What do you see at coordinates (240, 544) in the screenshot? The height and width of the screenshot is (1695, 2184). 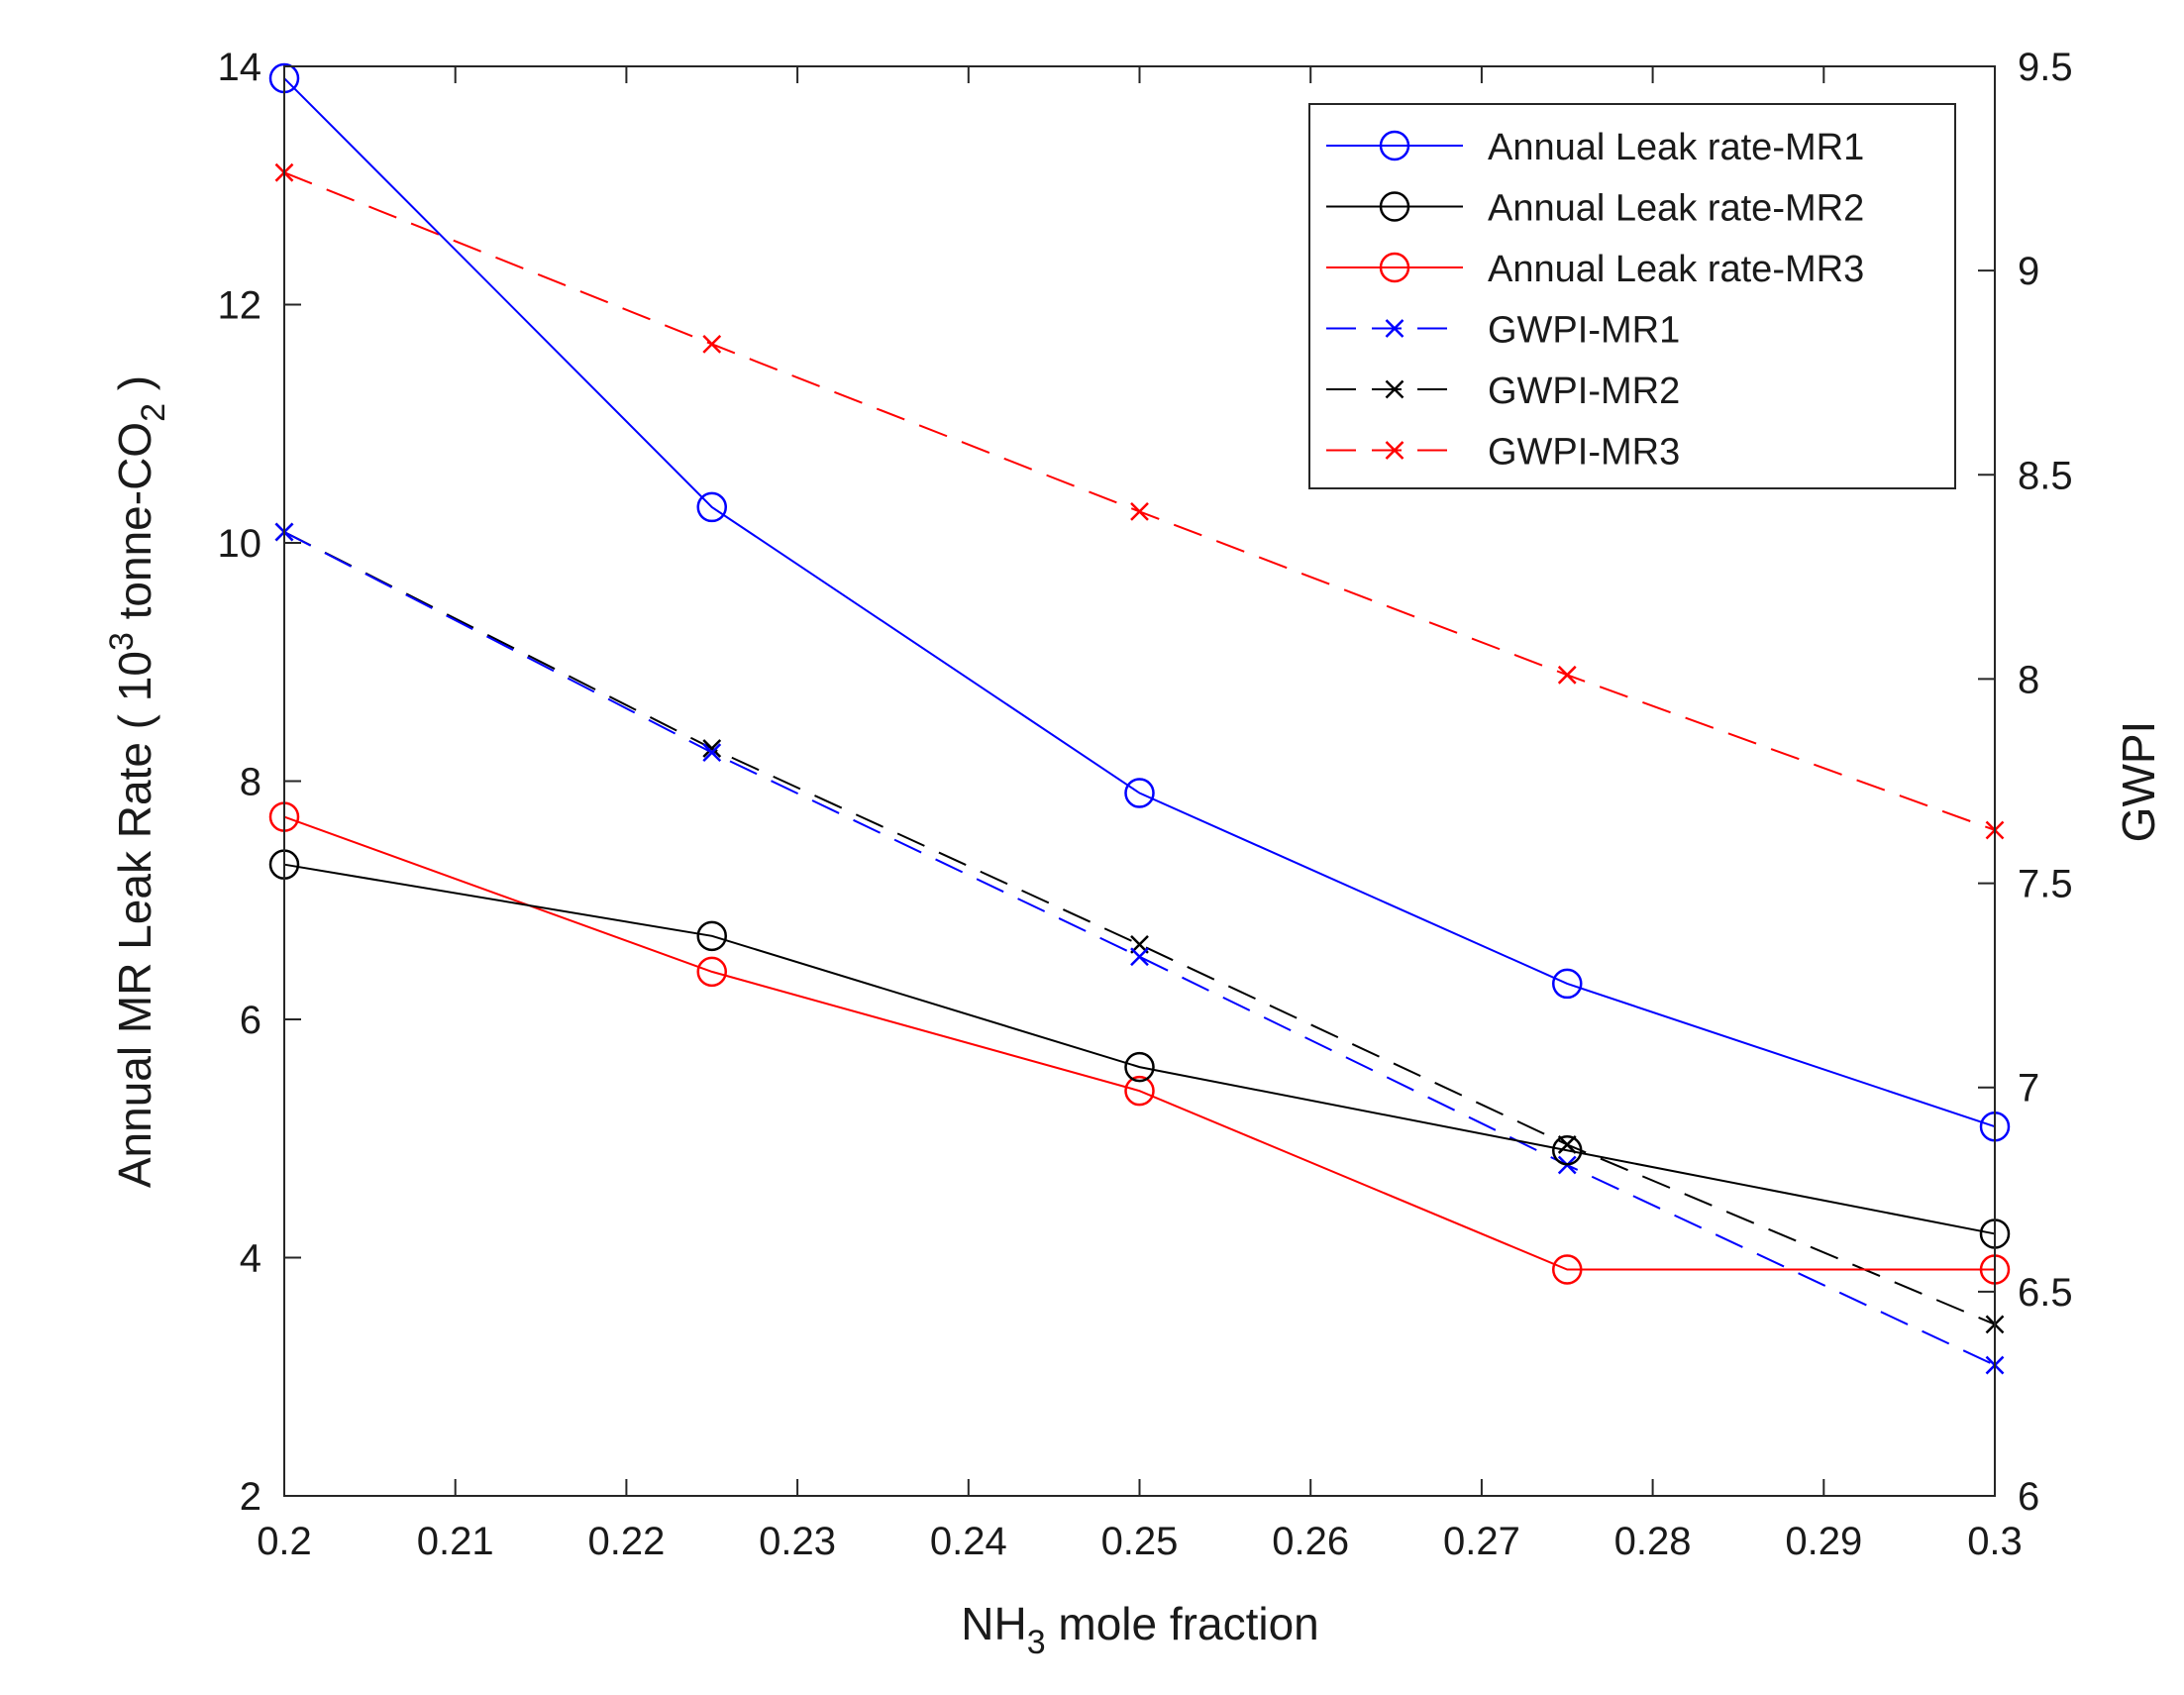 I see `y-left-tick-label: 10` at bounding box center [240, 544].